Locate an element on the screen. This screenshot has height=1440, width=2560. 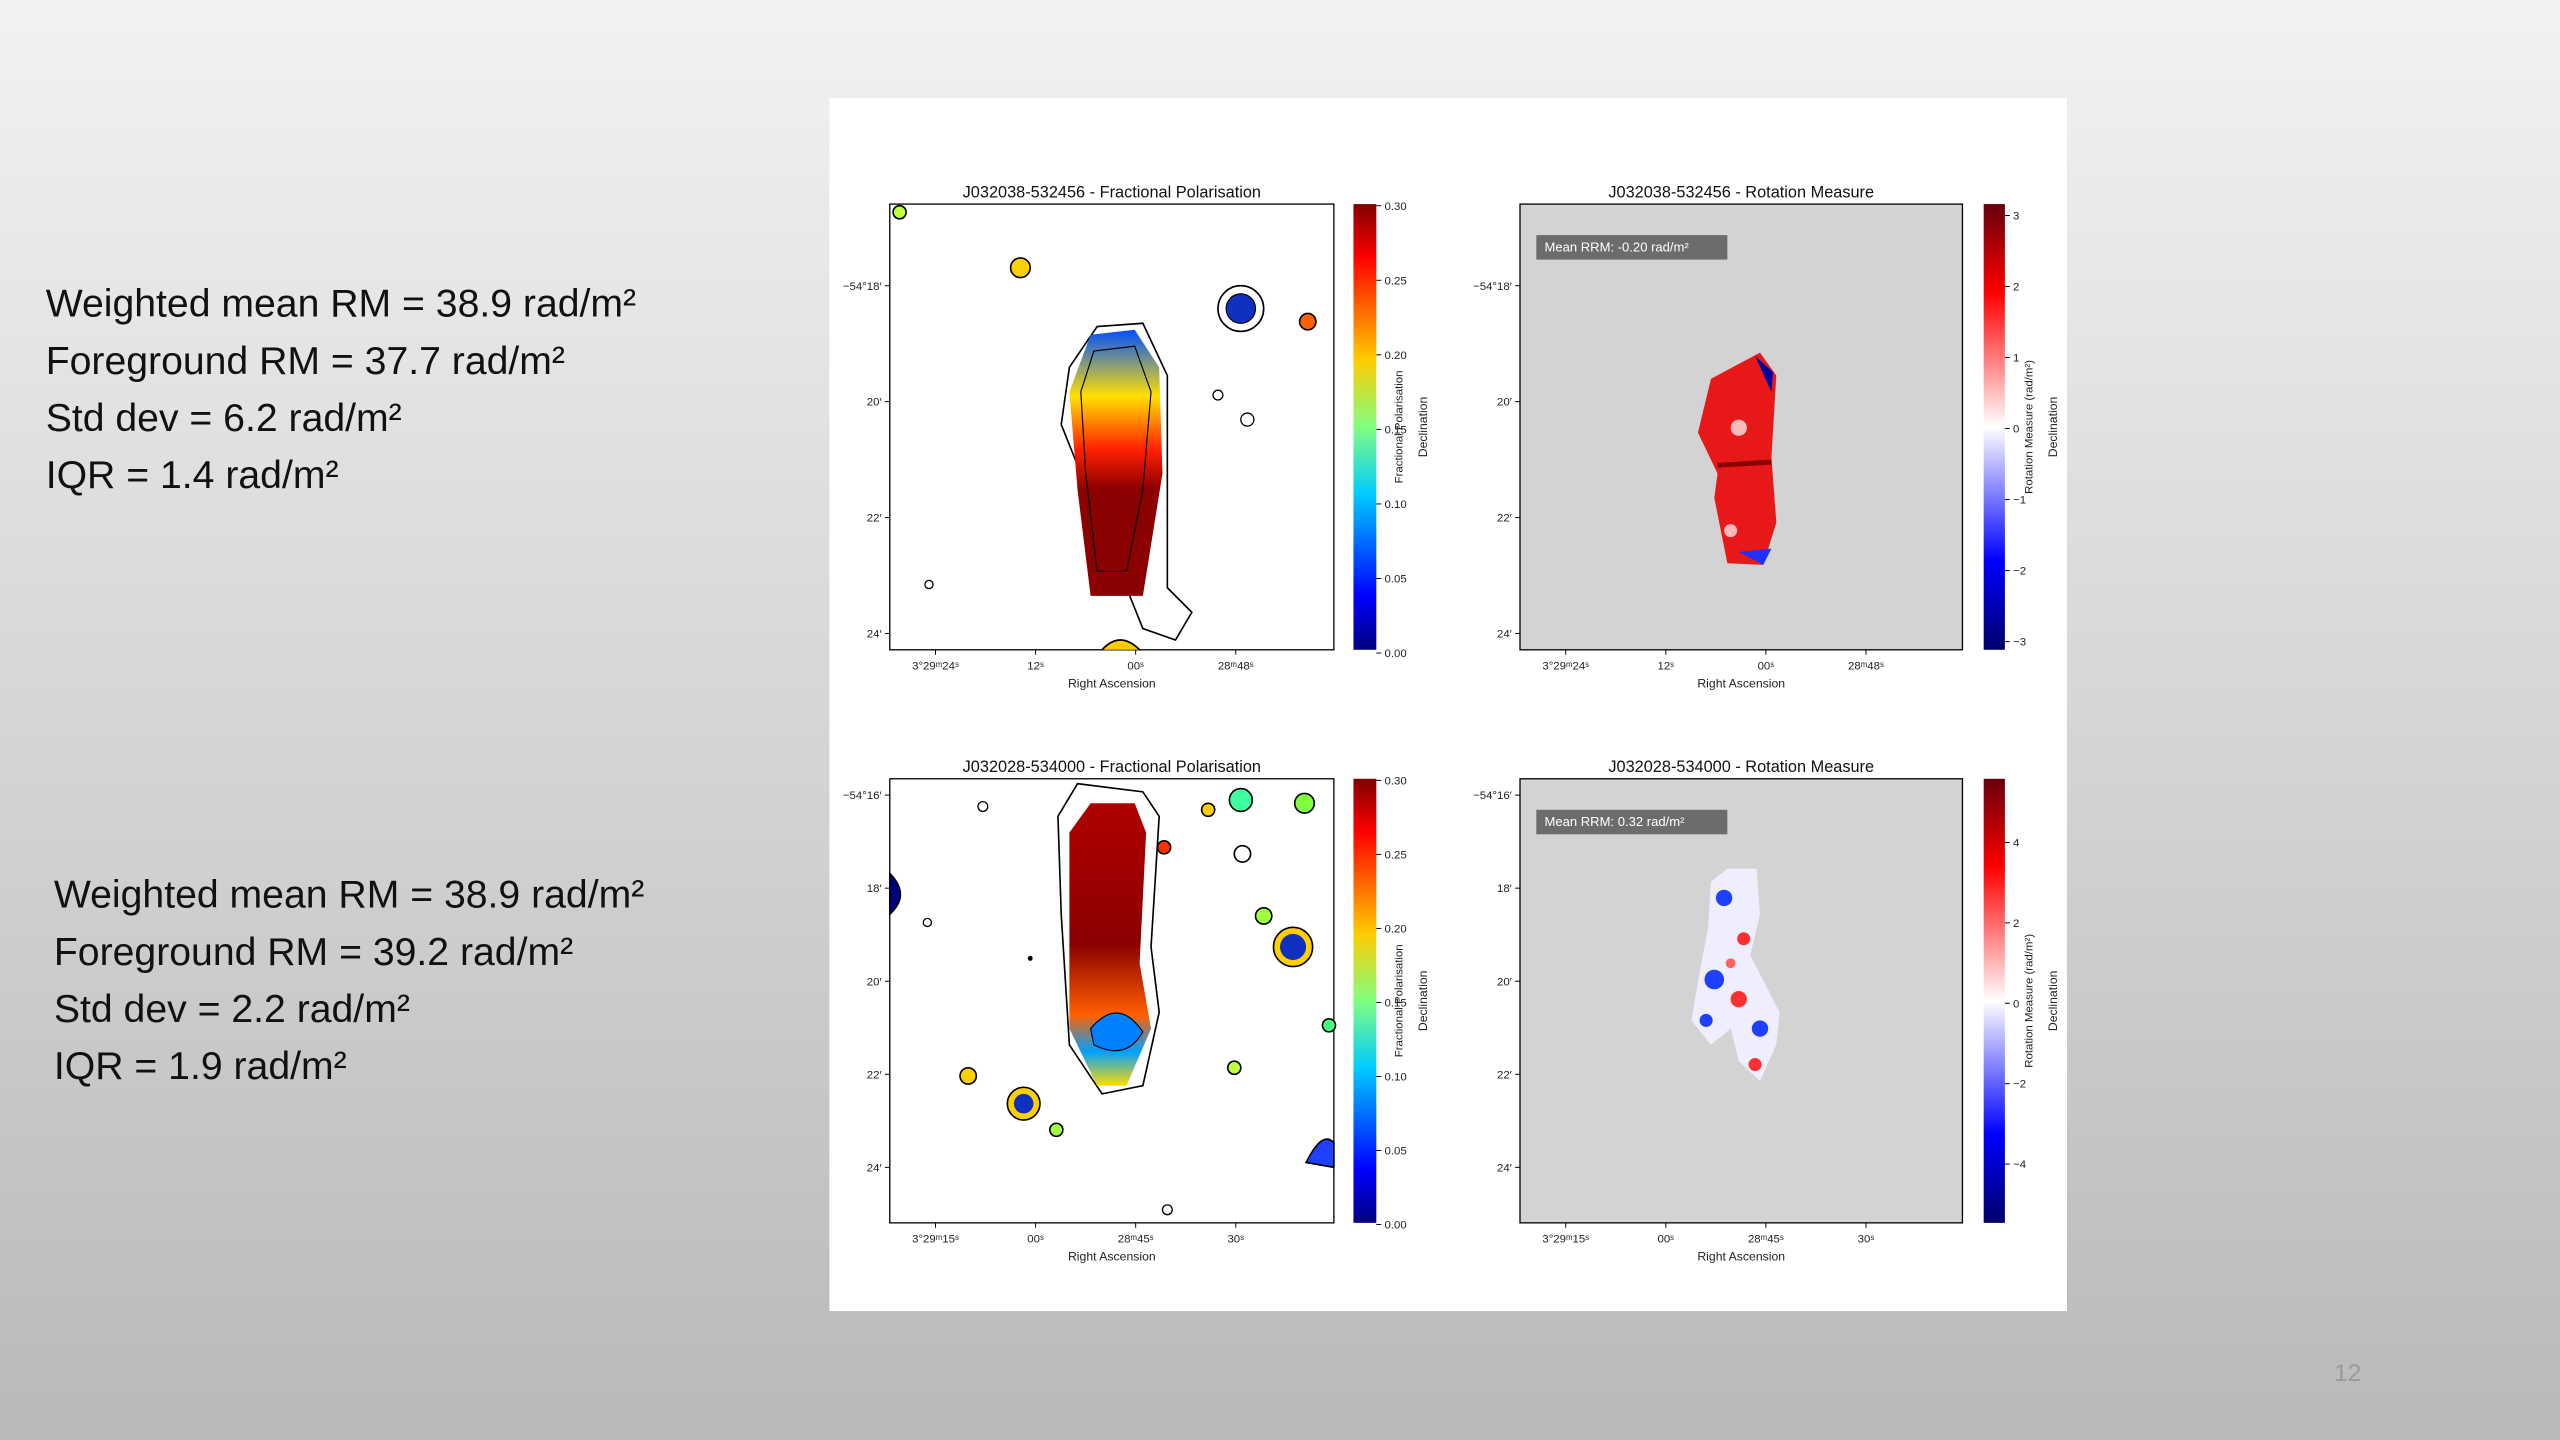
panel-title: J032038-532456 - Fractional Polarisation is located at coordinates (1112, 193).